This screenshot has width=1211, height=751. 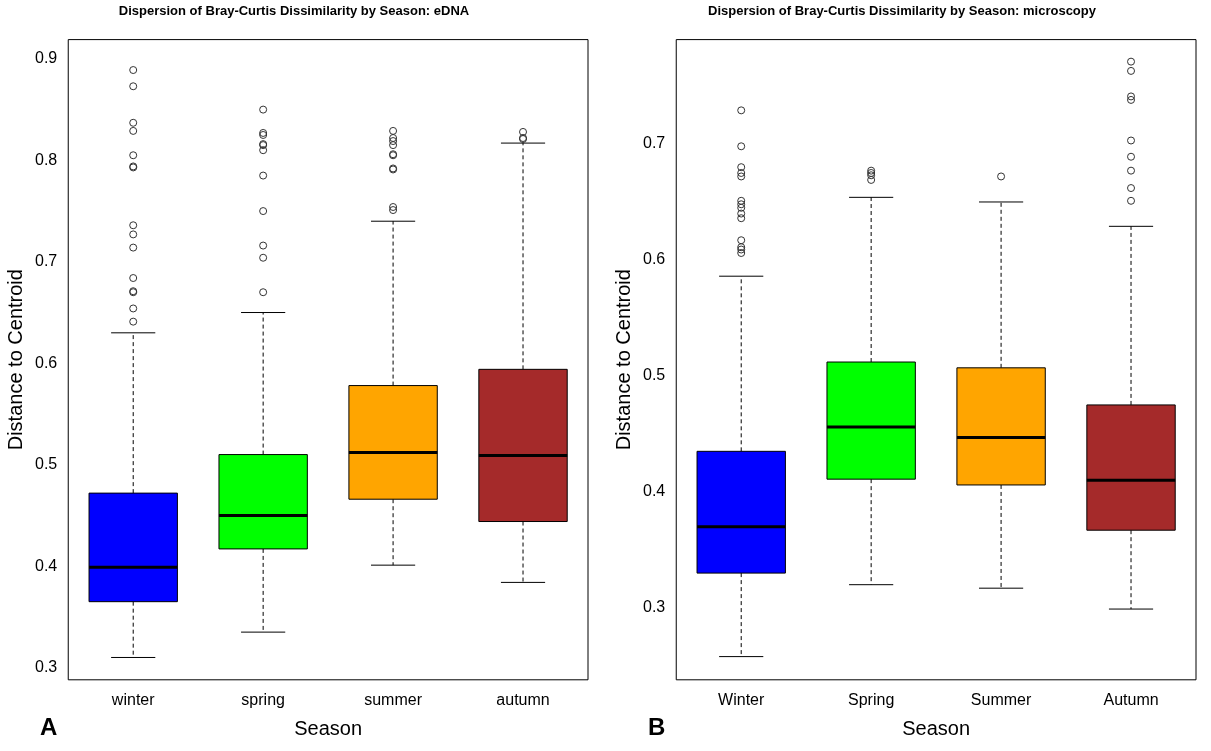 I want to click on chart-title: Dispersion of Bray-Curtis Dissimilarity by Season: eDNA, so click(x=294, y=11).